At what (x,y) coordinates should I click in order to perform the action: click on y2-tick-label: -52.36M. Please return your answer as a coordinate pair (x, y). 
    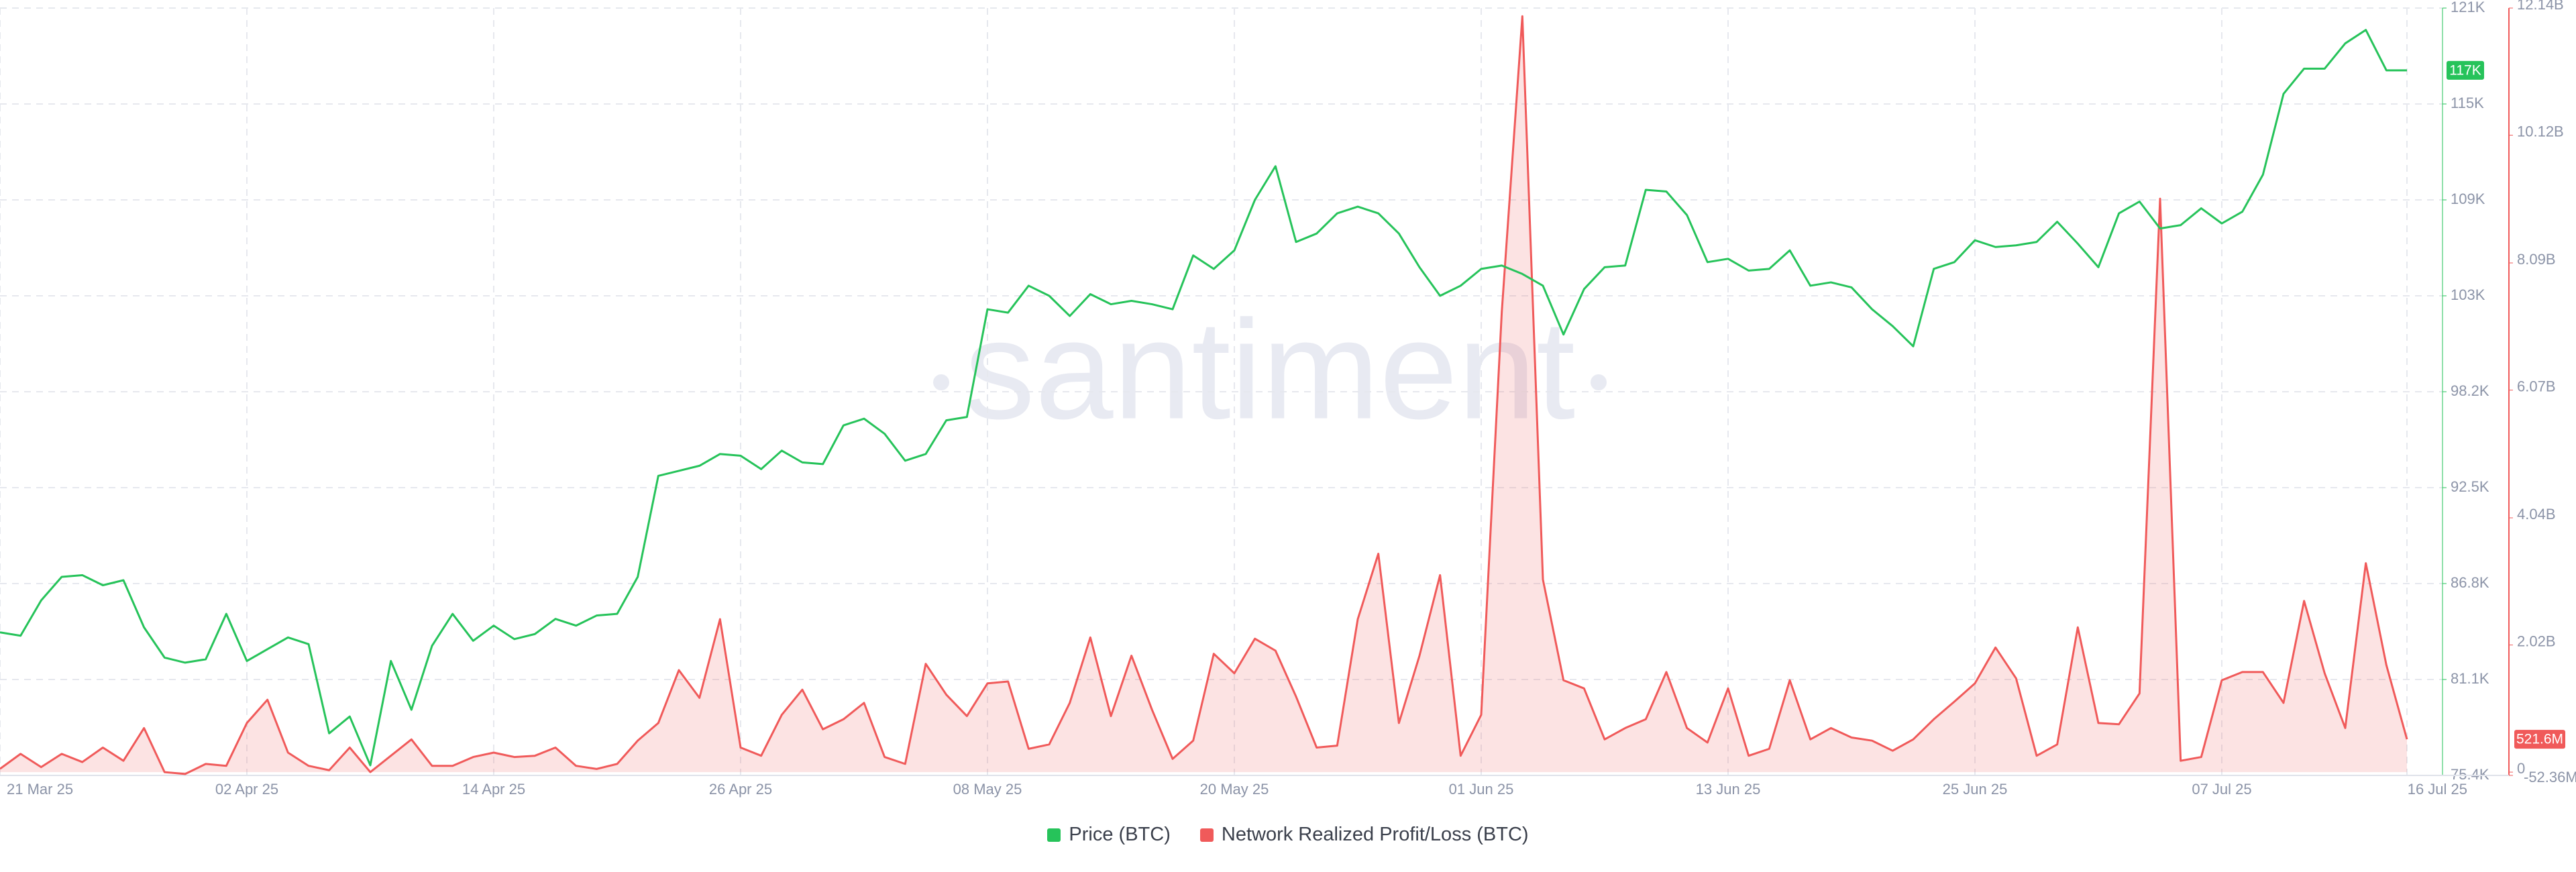
    Looking at the image, I should click on (2550, 777).